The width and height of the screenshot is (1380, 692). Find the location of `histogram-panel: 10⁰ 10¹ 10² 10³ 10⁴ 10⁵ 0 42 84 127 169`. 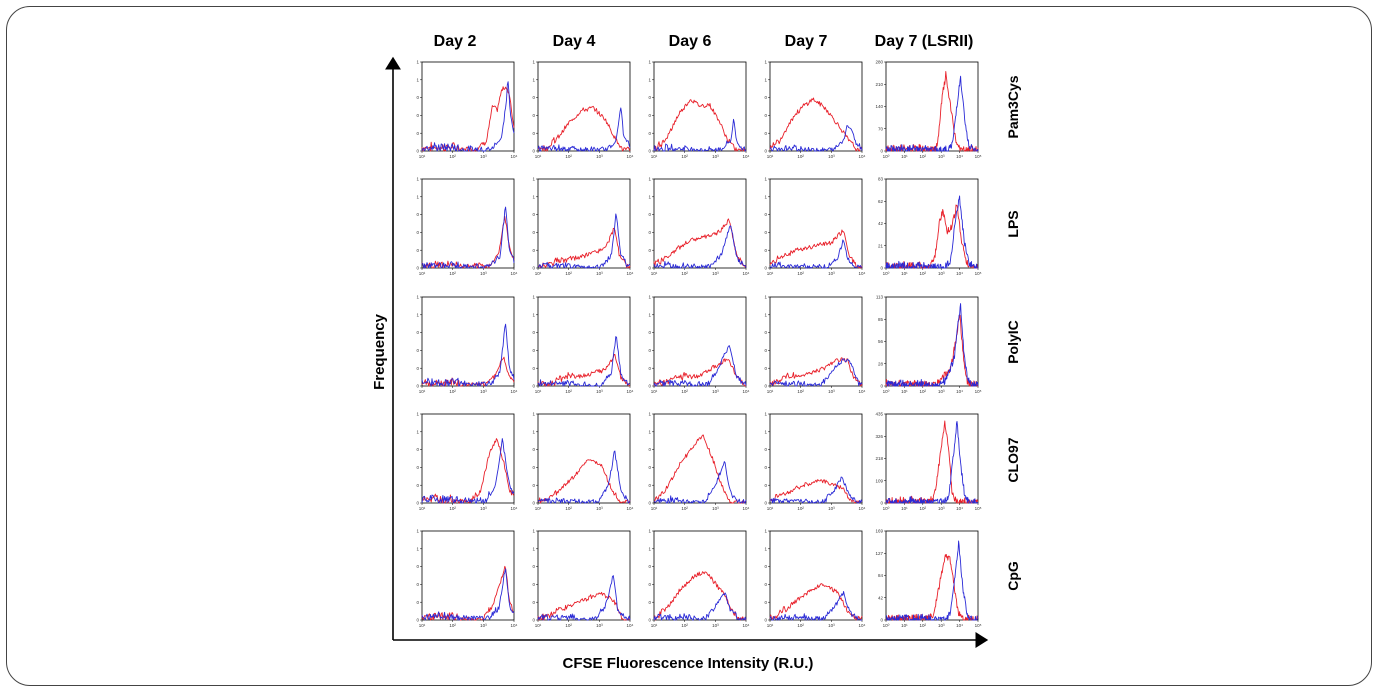

histogram-panel: 10⁰ 10¹ 10² 10³ 10⁴ 10⁵ 0 42 84 127 169 is located at coordinates (928, 578).